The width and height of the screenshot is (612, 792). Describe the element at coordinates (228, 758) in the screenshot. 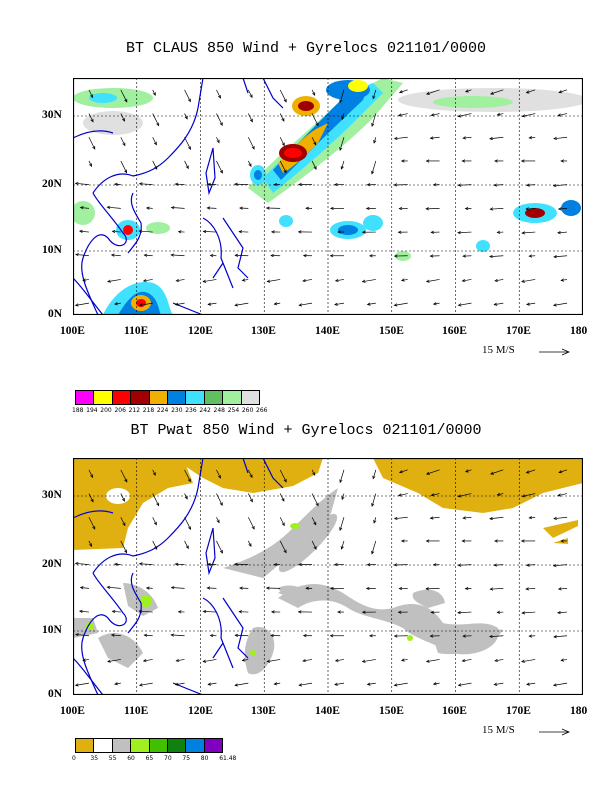

I see `panel2-colorbar-label: 61.48` at that location.